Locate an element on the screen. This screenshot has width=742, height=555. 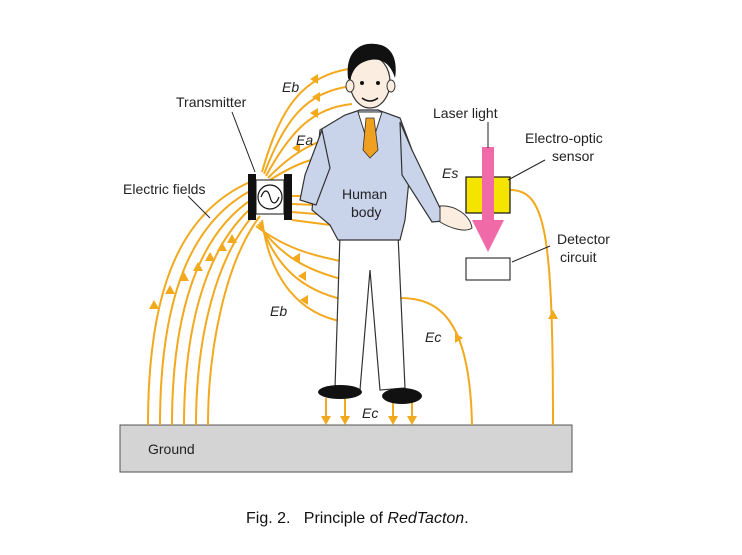
field-label-ea: Ea is located at coordinates (304, 140).